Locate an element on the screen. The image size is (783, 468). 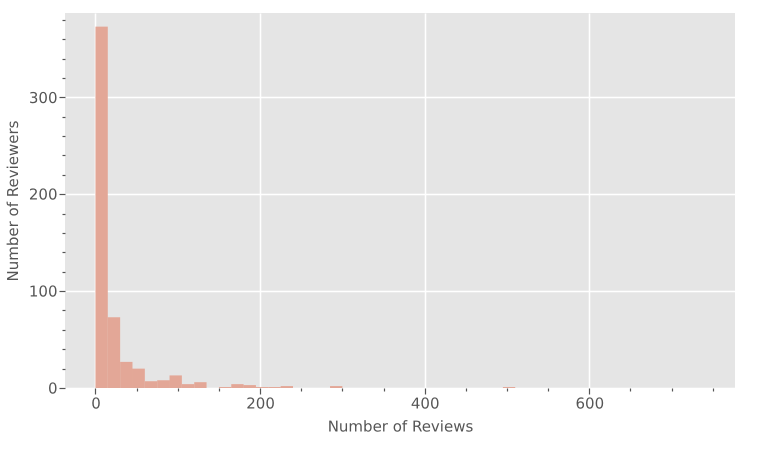
x-axis-title: Number of Reviews is located at coordinates (401, 427).